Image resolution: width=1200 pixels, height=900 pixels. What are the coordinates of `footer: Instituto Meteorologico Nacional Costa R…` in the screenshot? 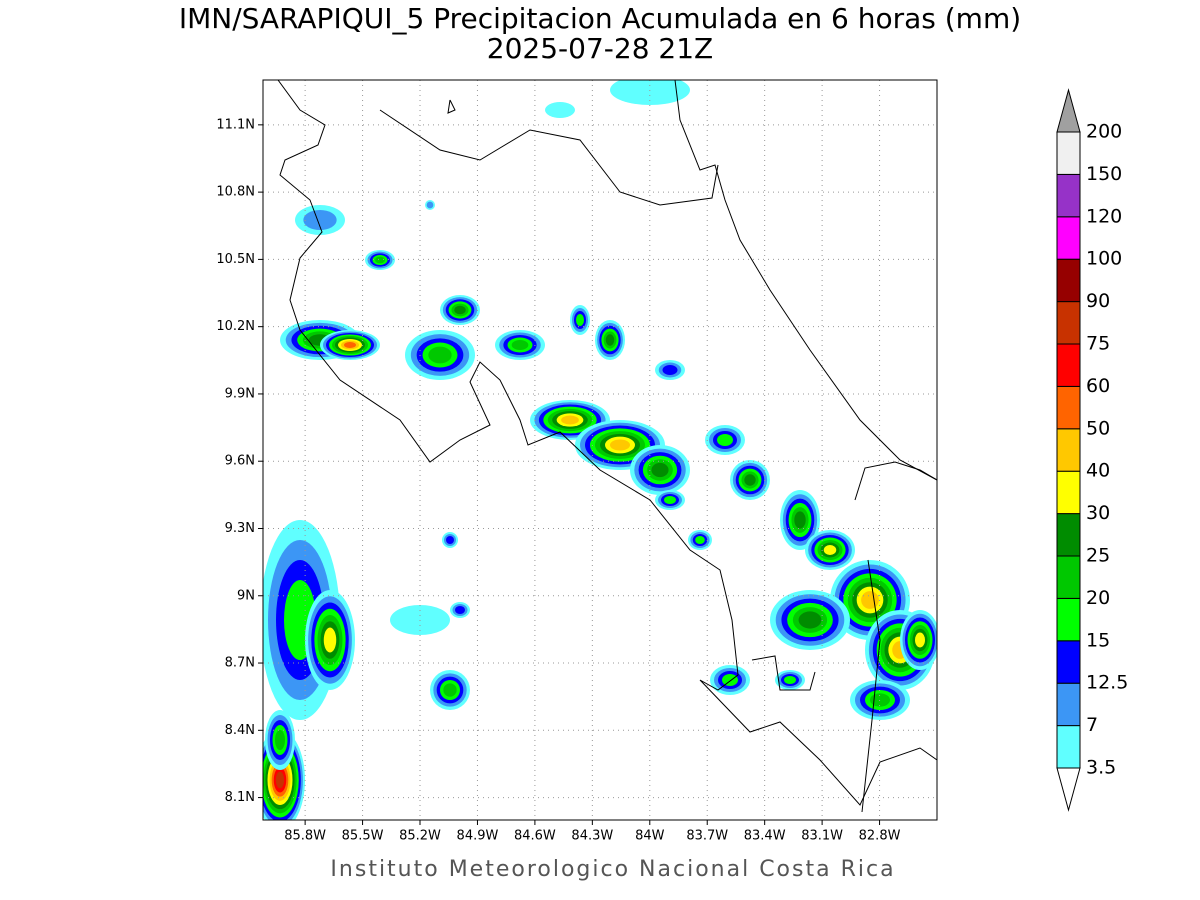 It's located at (612, 869).